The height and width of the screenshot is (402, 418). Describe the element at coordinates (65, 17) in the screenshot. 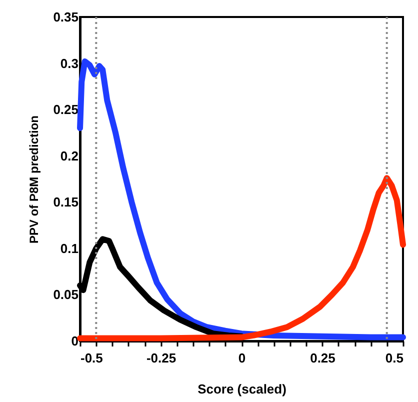

I see `y-tick-label: 0.35` at that location.